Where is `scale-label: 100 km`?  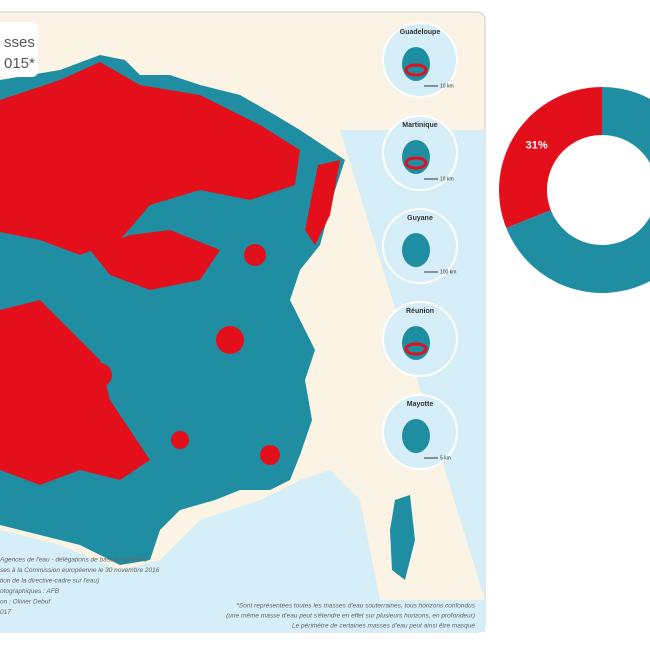
scale-label: 100 km is located at coordinates (448, 272).